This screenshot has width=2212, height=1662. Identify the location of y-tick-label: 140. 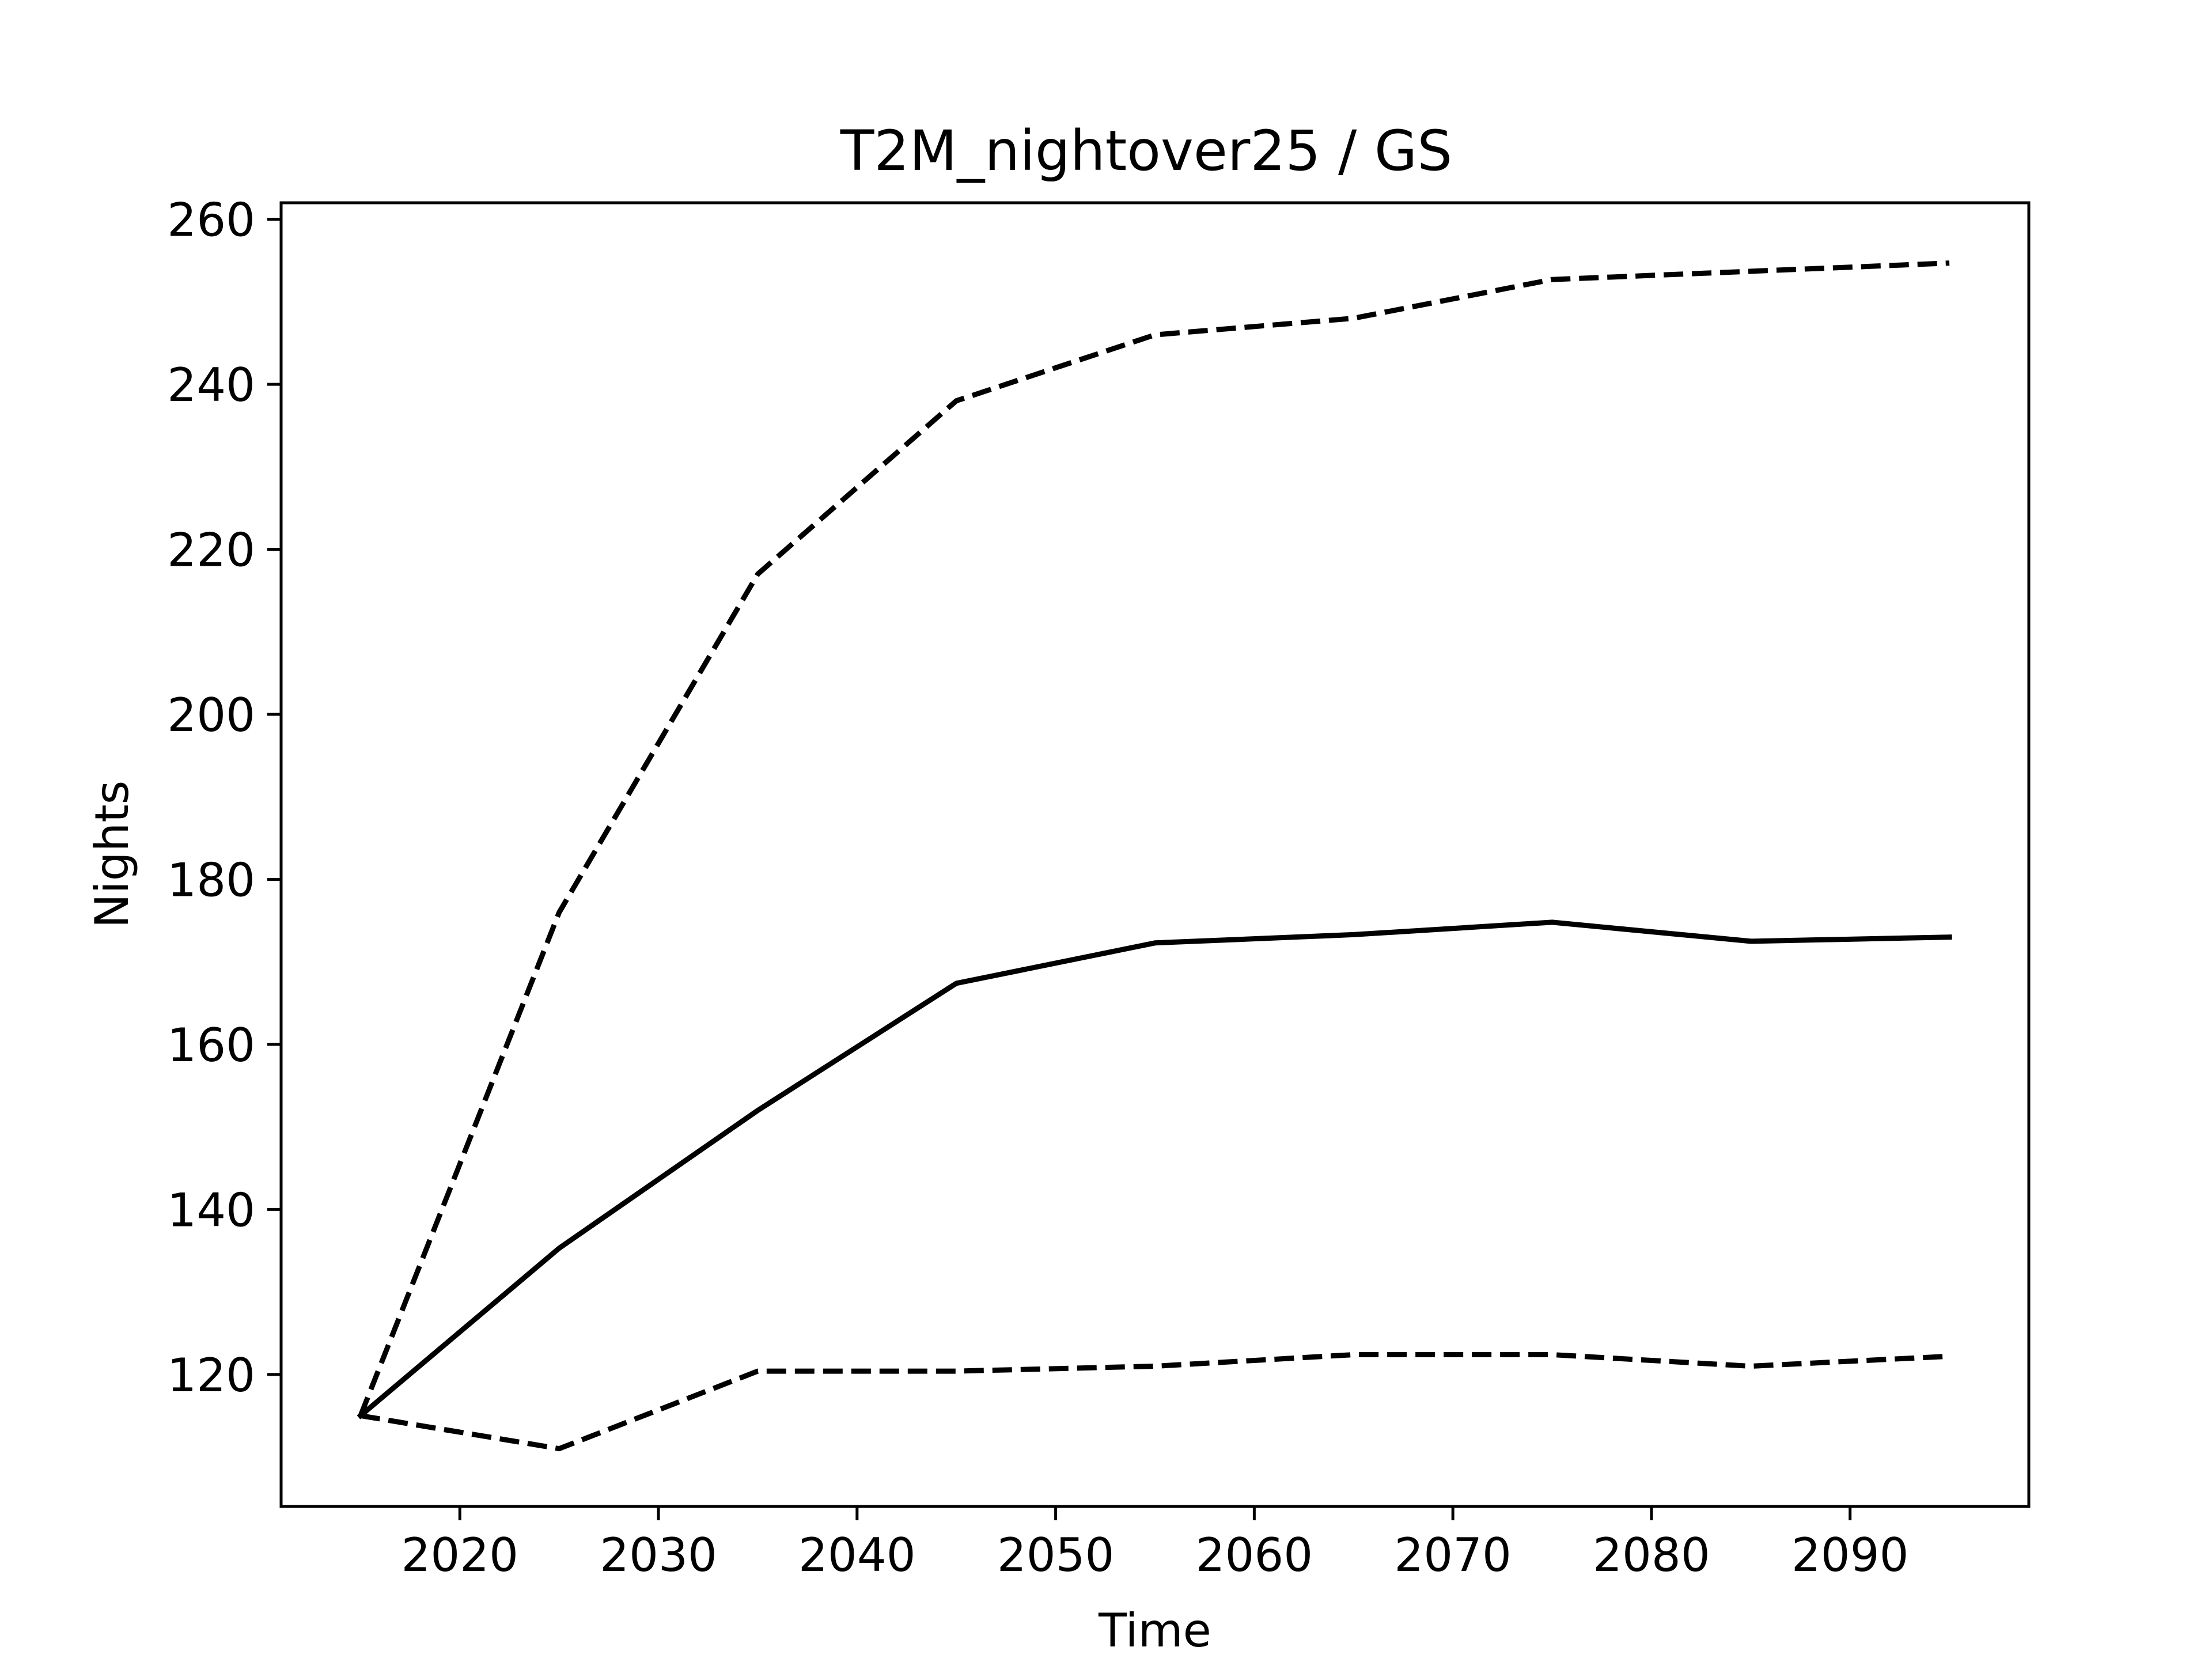
(211, 1210).